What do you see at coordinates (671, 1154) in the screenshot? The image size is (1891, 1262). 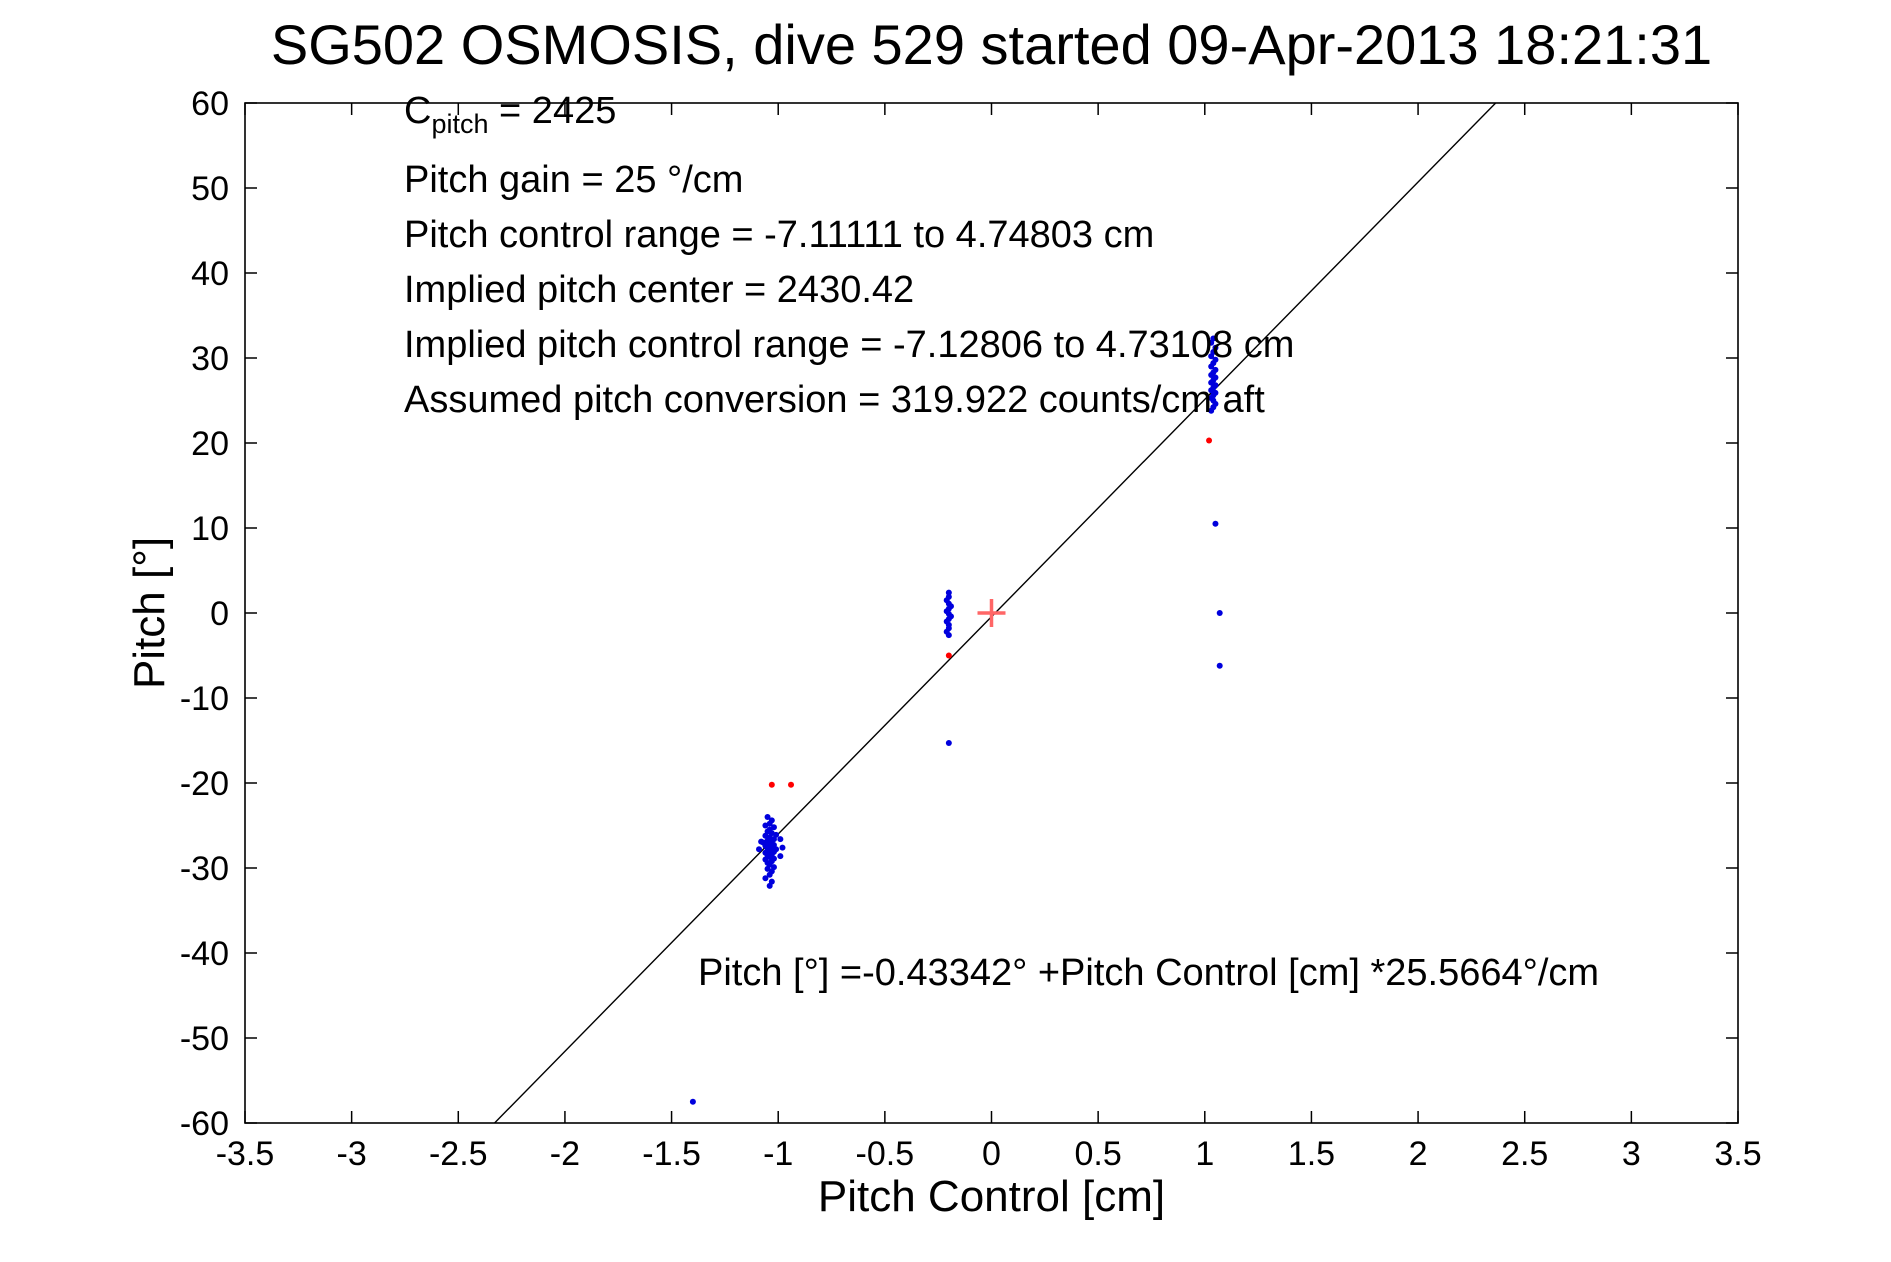 I see `x-tick-label: -1.5` at bounding box center [671, 1154].